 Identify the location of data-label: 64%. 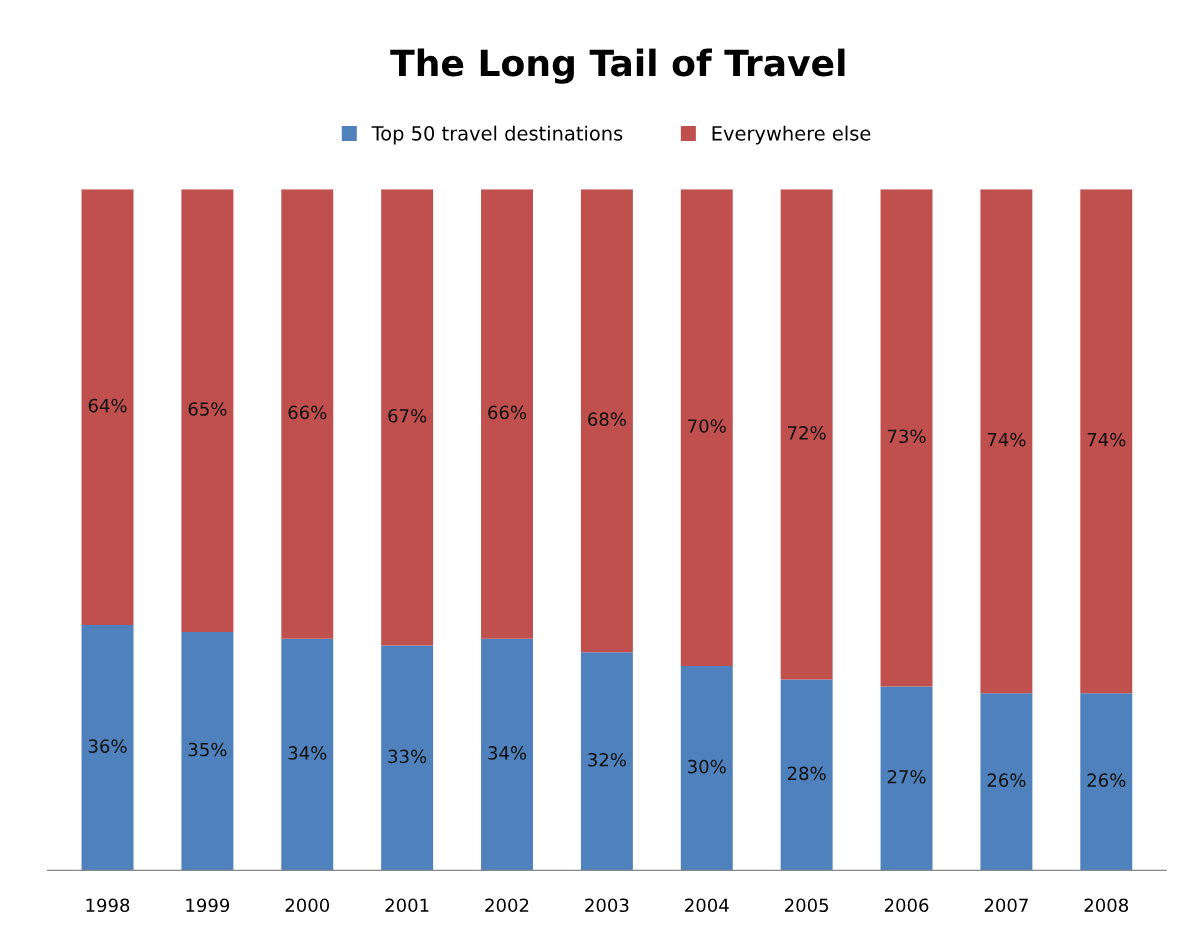
(107, 405).